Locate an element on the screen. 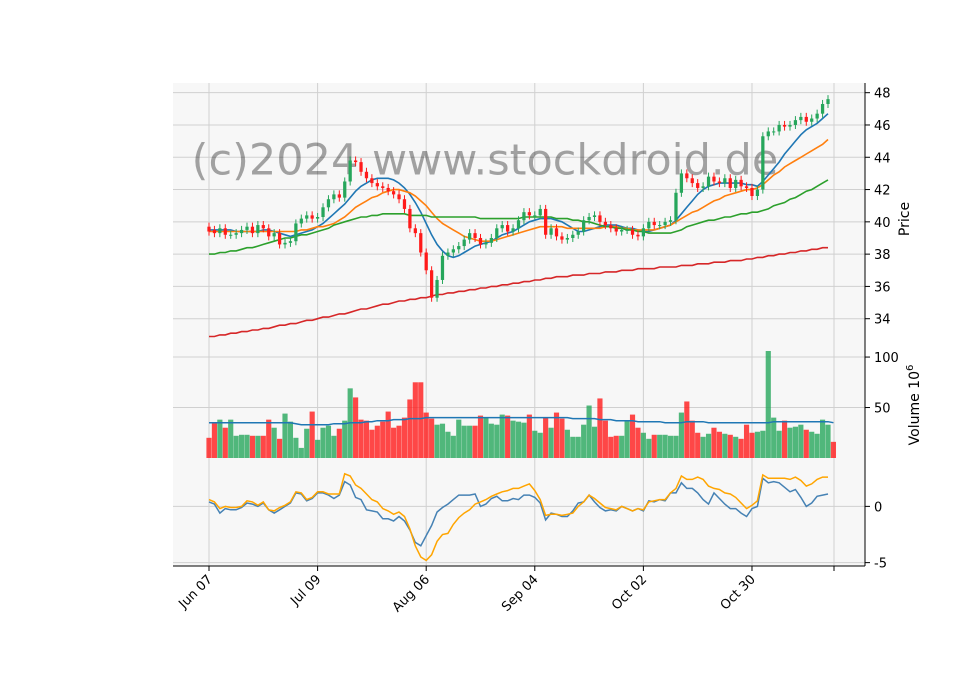  volume-axis-tick-label: 100 is located at coordinates (886, 358).